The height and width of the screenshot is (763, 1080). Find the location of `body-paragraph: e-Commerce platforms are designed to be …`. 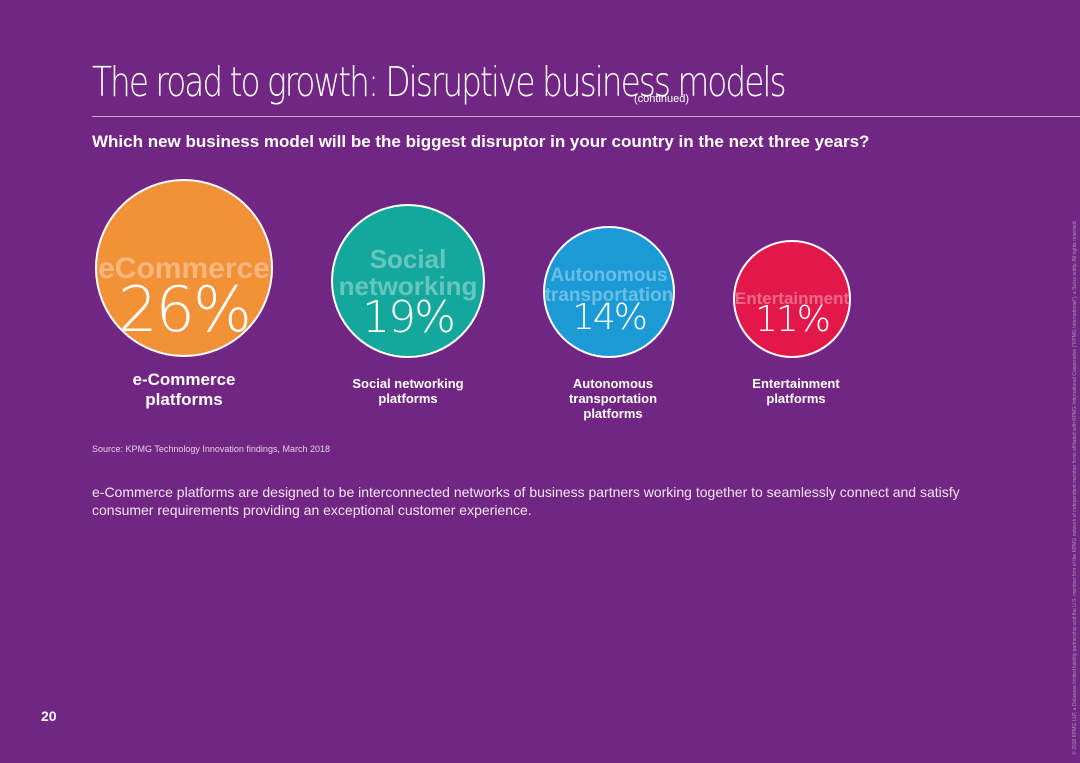

body-paragraph: e-Commerce platforms are designed to be … is located at coordinates (526, 501).